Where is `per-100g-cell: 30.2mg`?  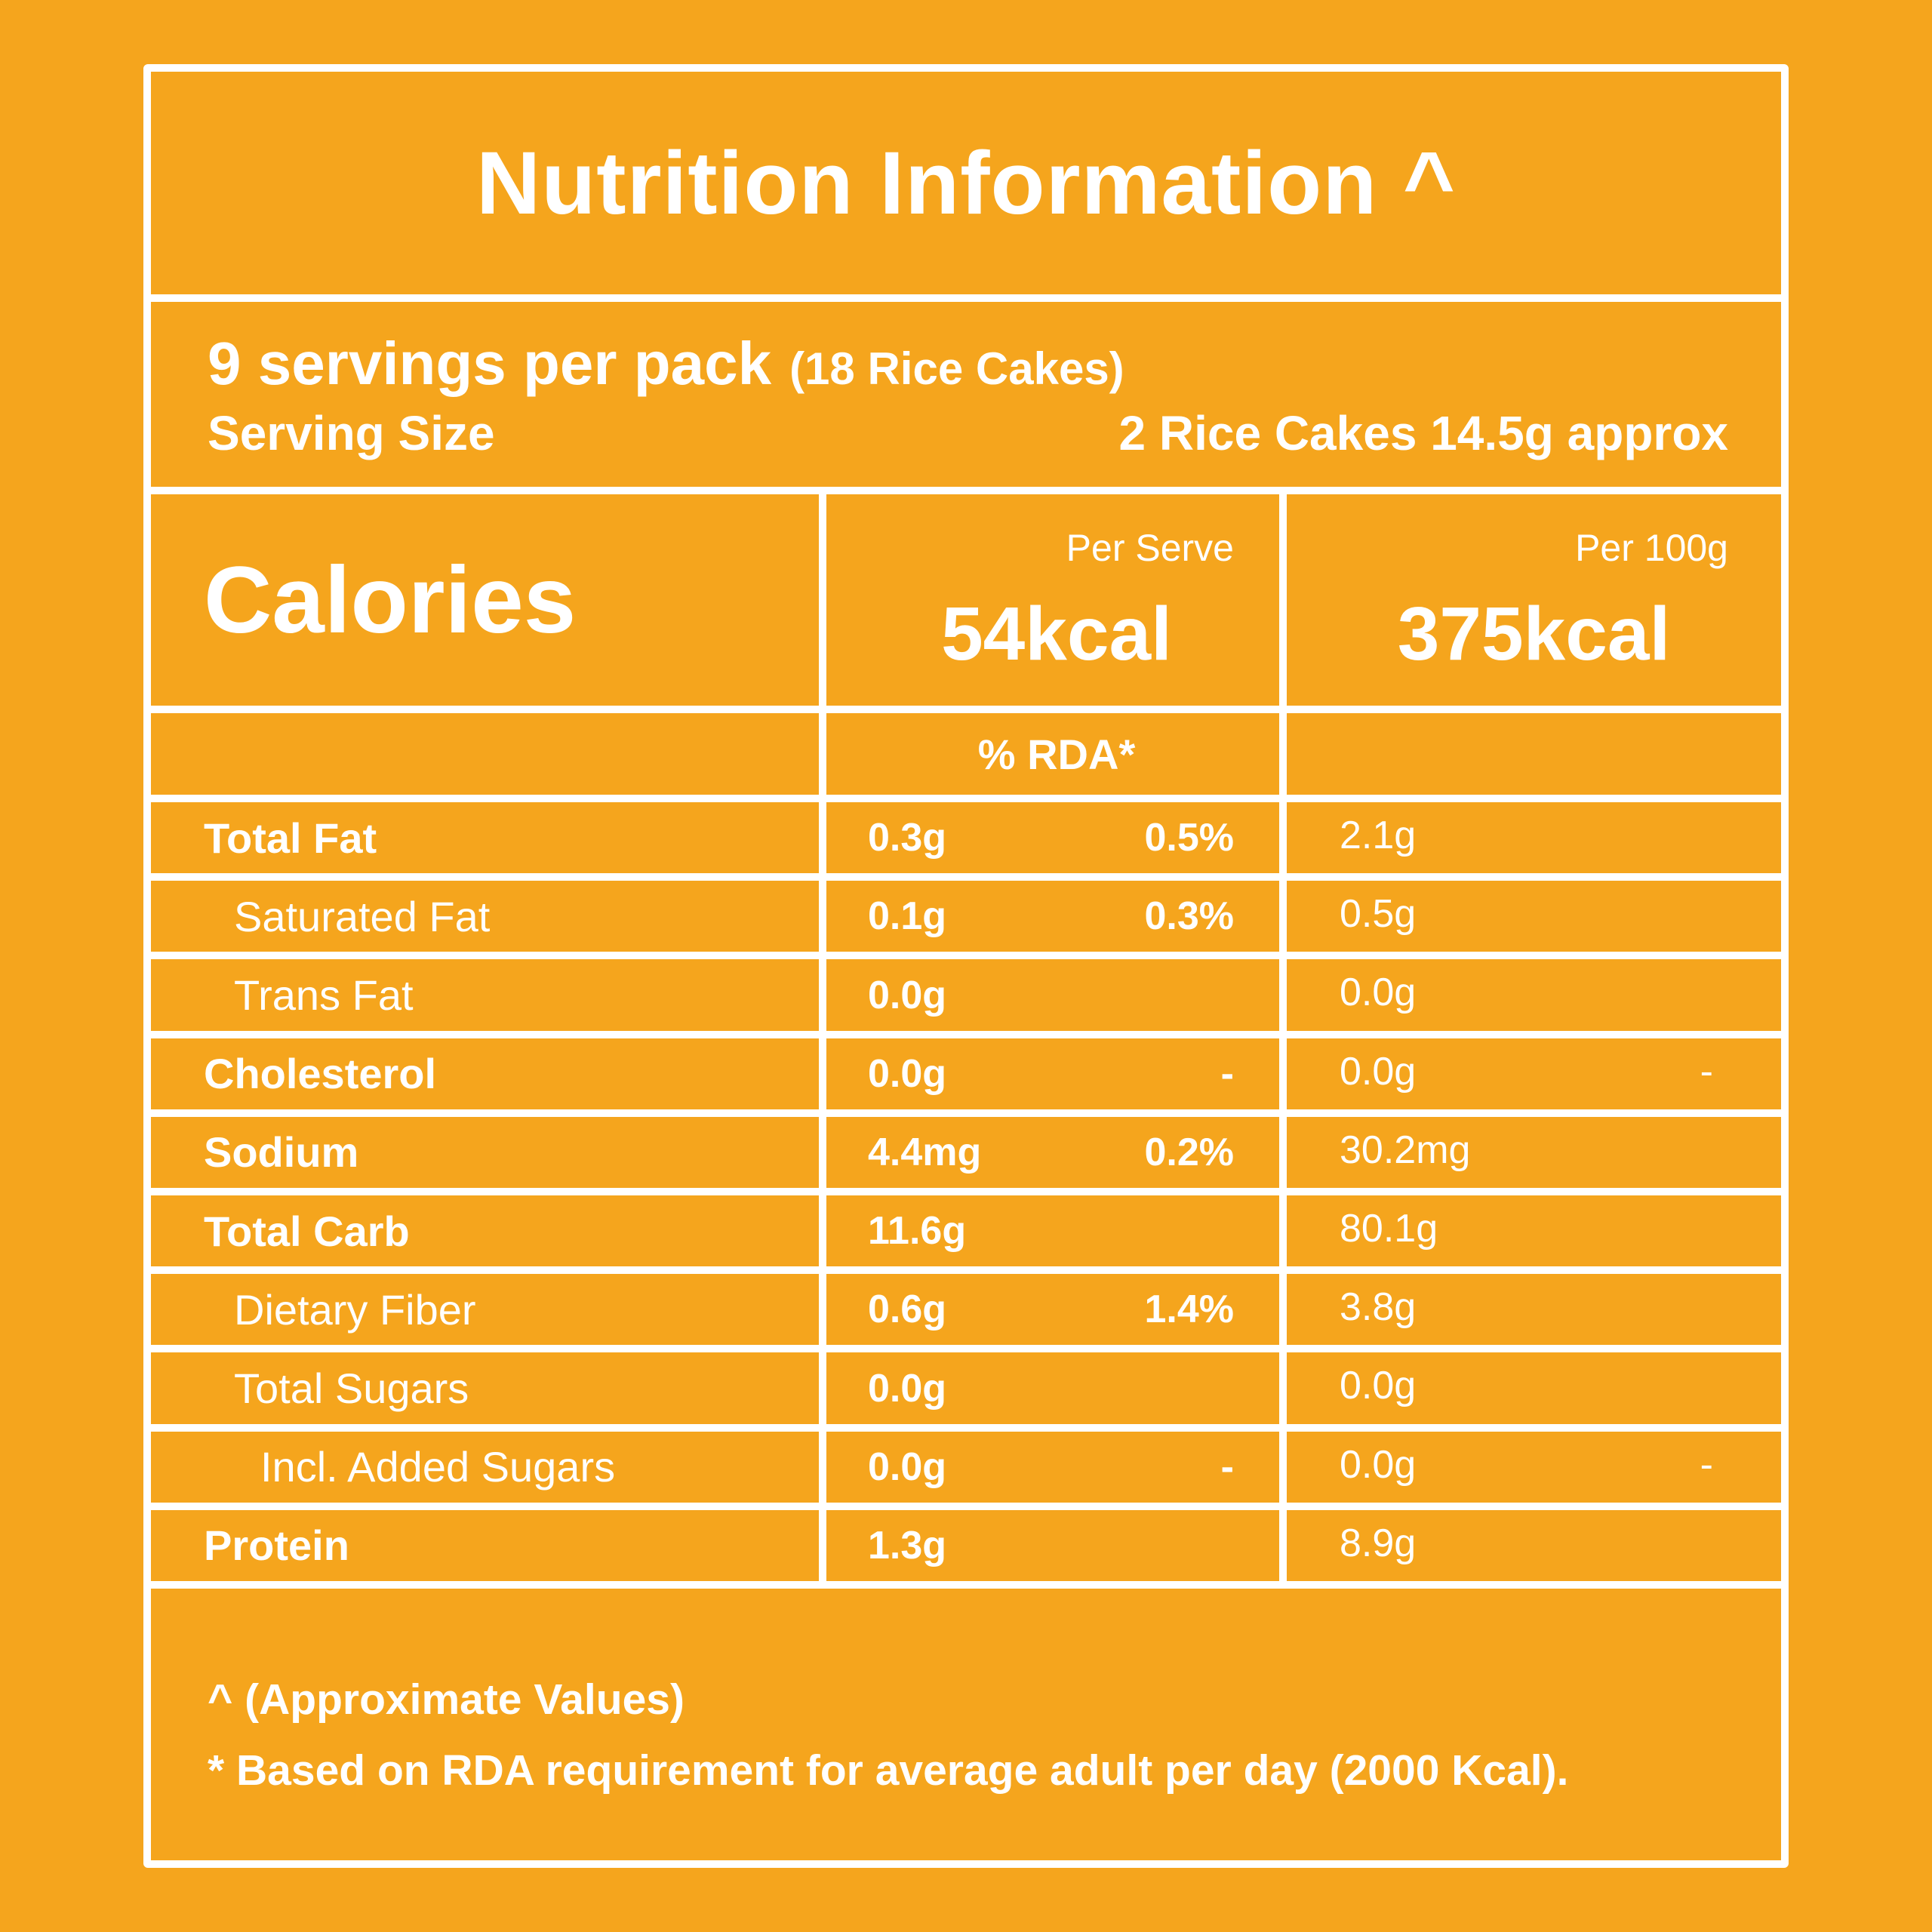
per-100g-cell: 30.2mg is located at coordinates (1534, 1152).